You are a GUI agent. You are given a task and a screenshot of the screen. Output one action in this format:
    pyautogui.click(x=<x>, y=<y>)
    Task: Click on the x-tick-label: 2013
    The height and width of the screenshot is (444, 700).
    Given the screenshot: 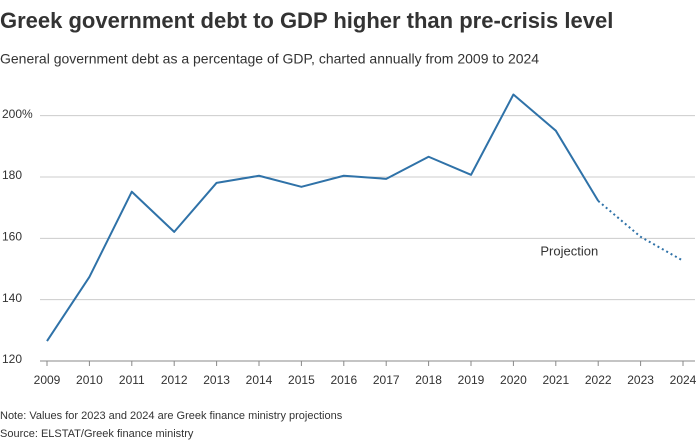 What is the action you would take?
    pyautogui.click(x=216, y=380)
    